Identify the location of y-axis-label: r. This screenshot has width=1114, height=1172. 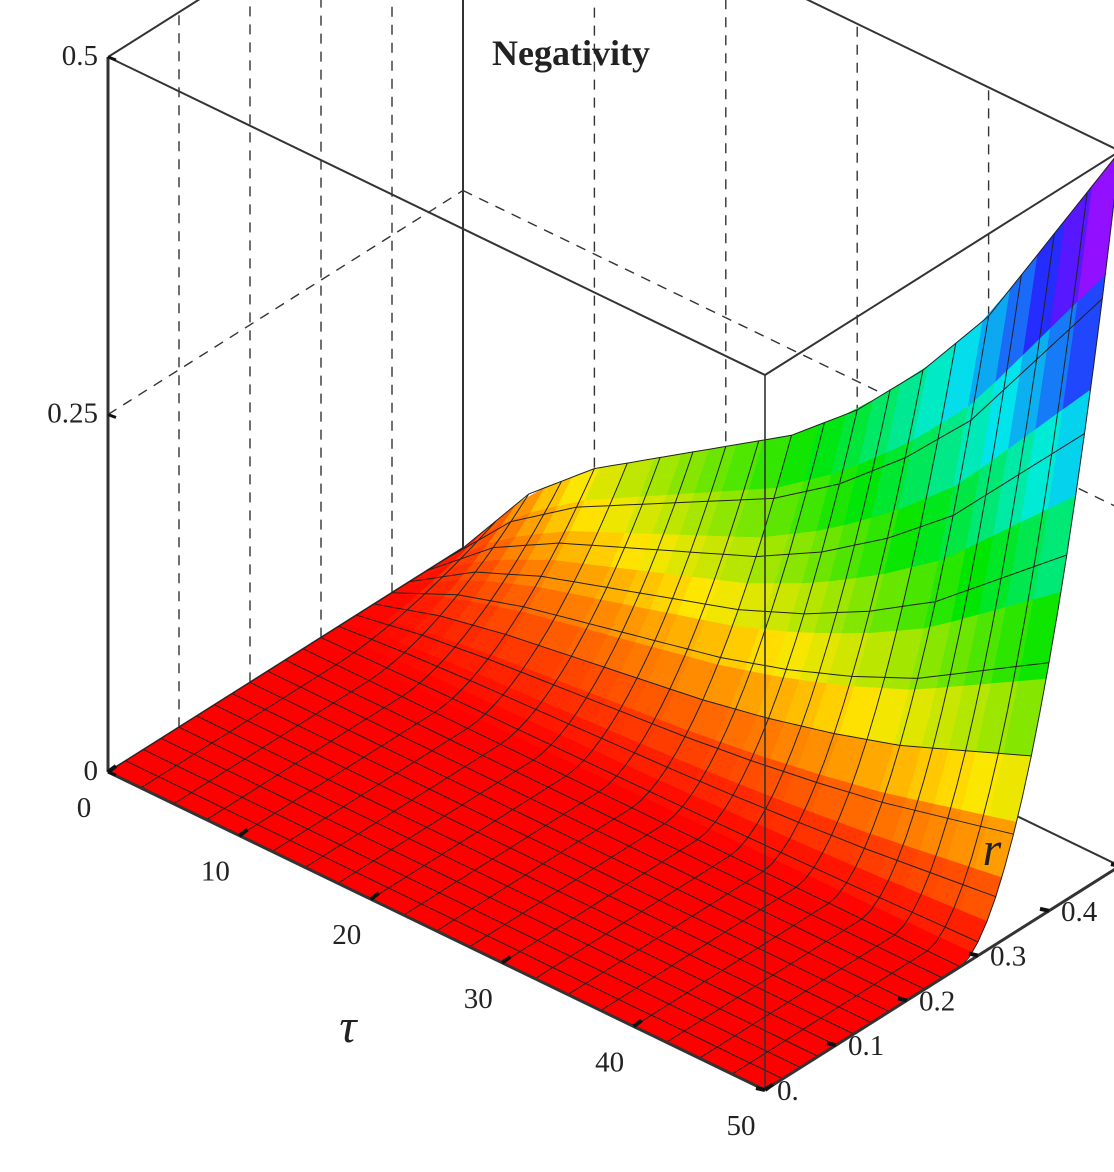
(992, 849).